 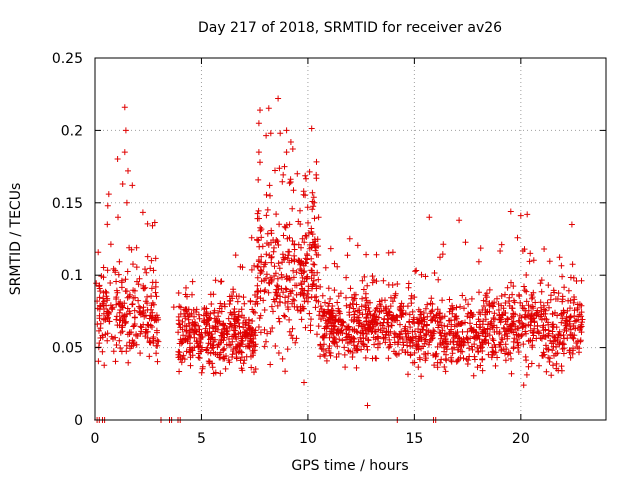 What do you see at coordinates (349, 466) in the screenshot?
I see `x-axis-label: GPS time / hours` at bounding box center [349, 466].